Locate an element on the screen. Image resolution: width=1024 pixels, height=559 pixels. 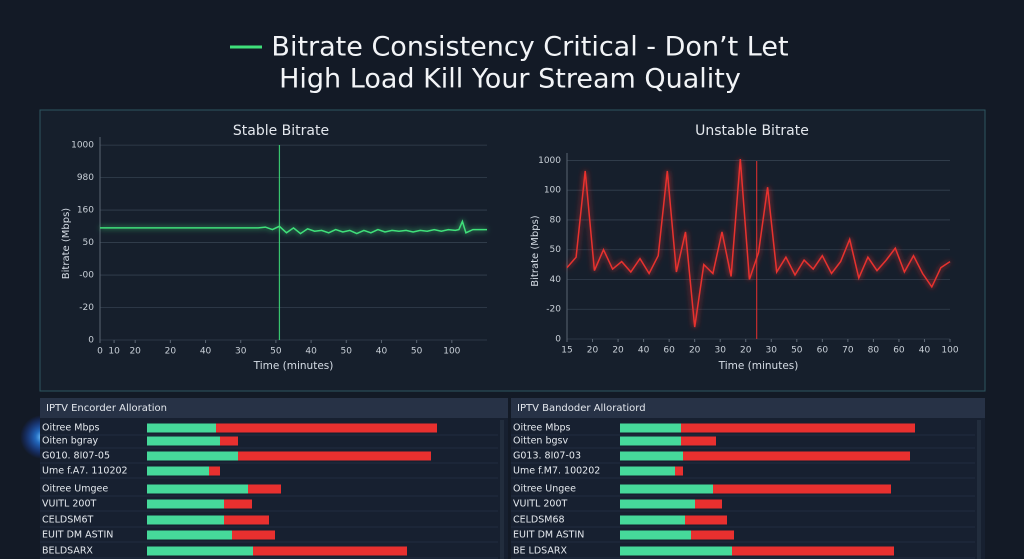
panel-title: IPTV Bandoder Alloratiord is located at coordinates (581, 408).